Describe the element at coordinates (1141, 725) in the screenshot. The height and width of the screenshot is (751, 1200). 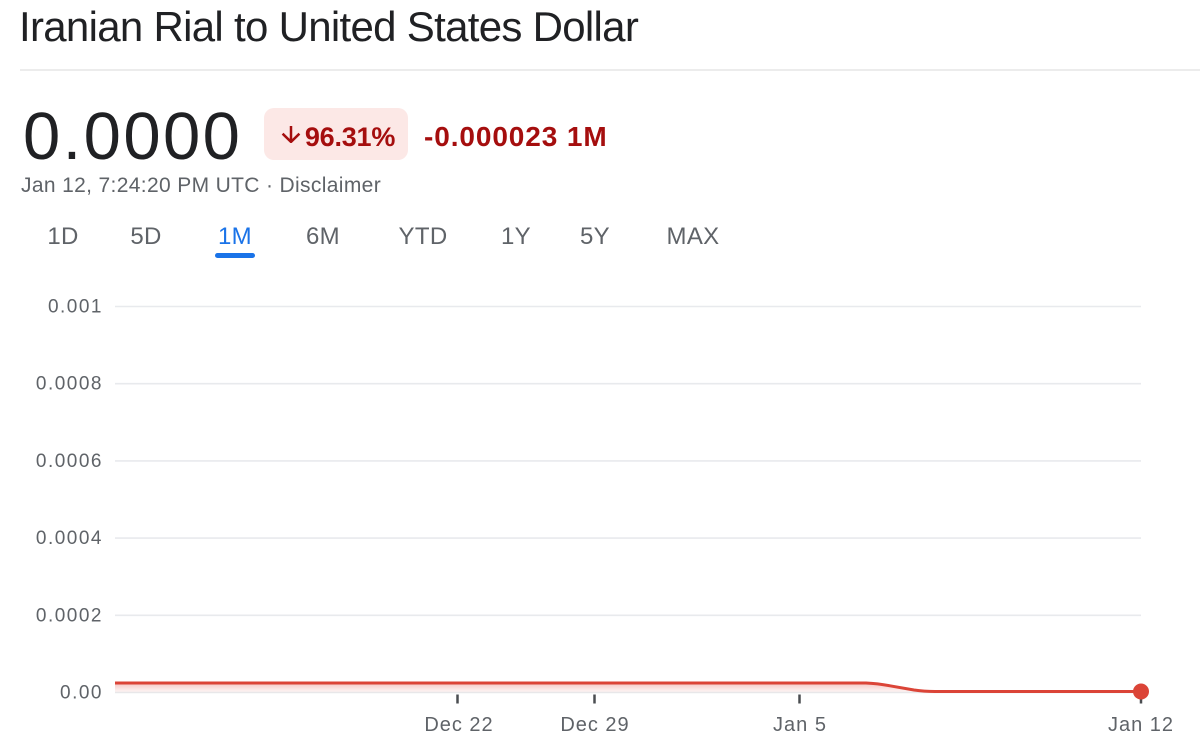
I see `svg-text: Jan 12` at that location.